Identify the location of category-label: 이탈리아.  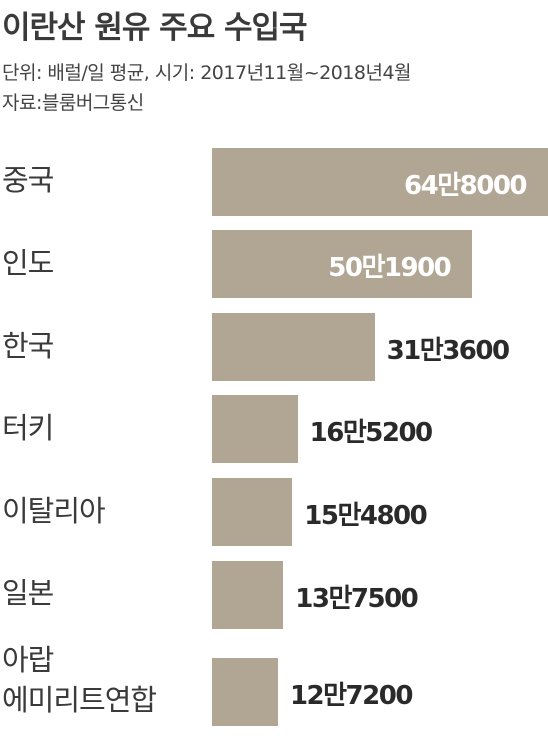
(54, 511).